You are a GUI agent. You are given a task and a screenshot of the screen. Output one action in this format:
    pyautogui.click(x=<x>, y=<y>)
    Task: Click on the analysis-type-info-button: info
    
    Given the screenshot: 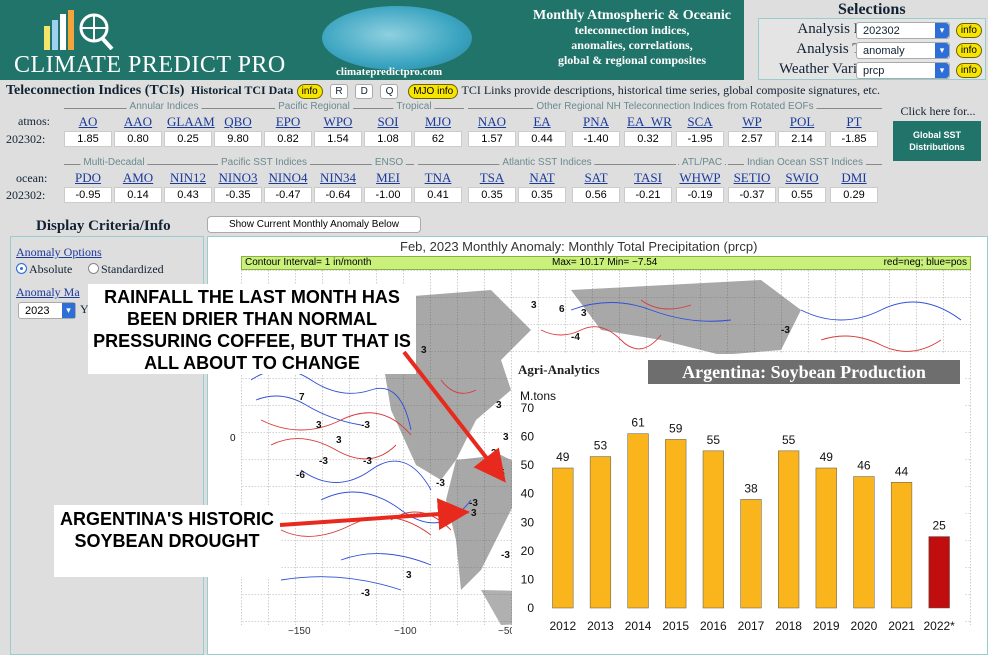 What is the action you would take?
    pyautogui.click(x=968, y=50)
    